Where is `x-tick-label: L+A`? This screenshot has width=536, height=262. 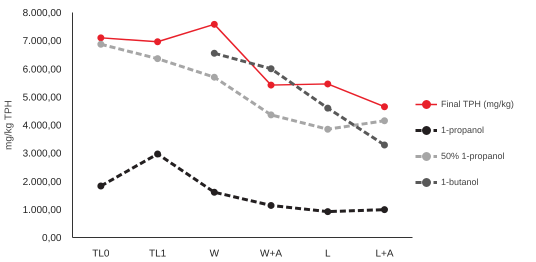
x-tick-label: L+A is located at coordinates (384, 254).